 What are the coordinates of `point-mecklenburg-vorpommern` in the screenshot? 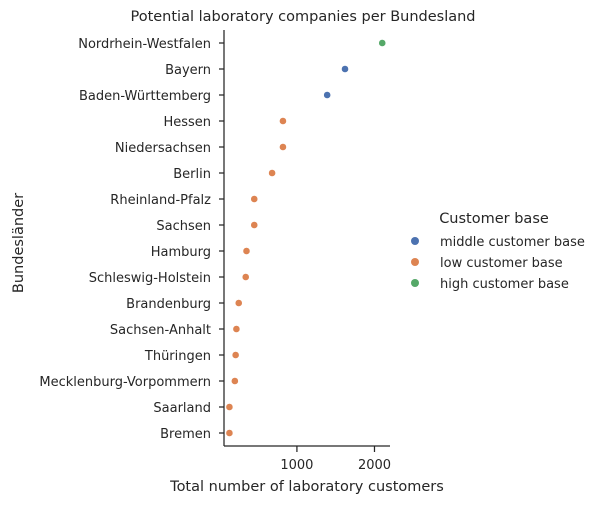 It's located at (234, 381).